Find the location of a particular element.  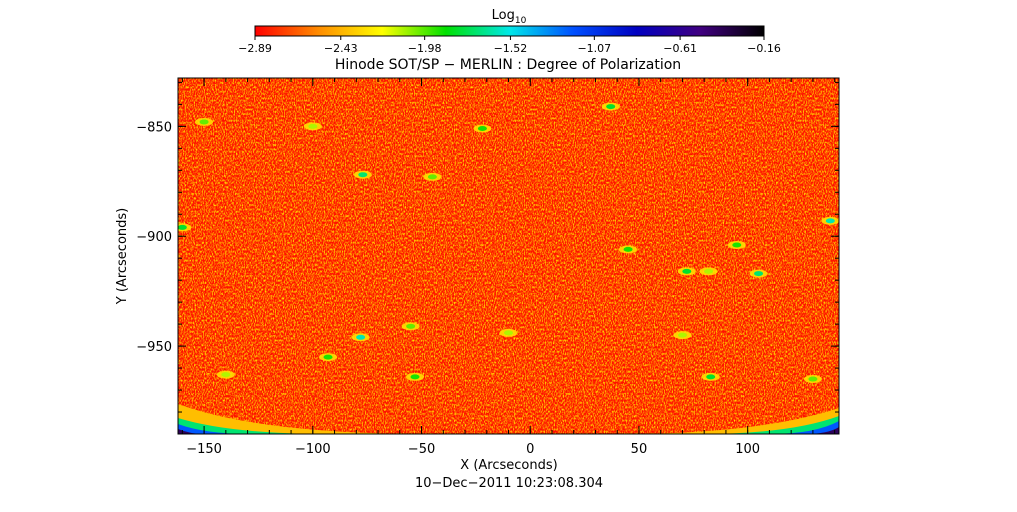

y-tick-label: −900 is located at coordinates (154, 237).